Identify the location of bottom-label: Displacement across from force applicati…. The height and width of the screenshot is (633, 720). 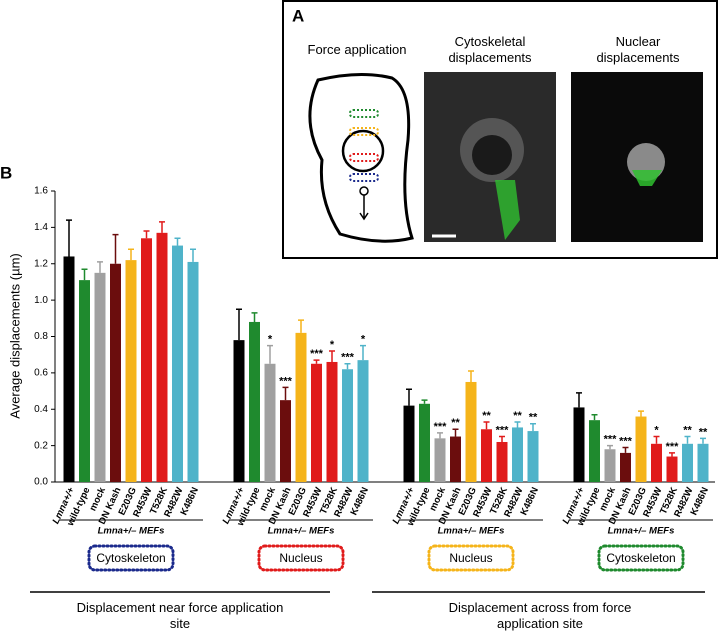
(540, 615).